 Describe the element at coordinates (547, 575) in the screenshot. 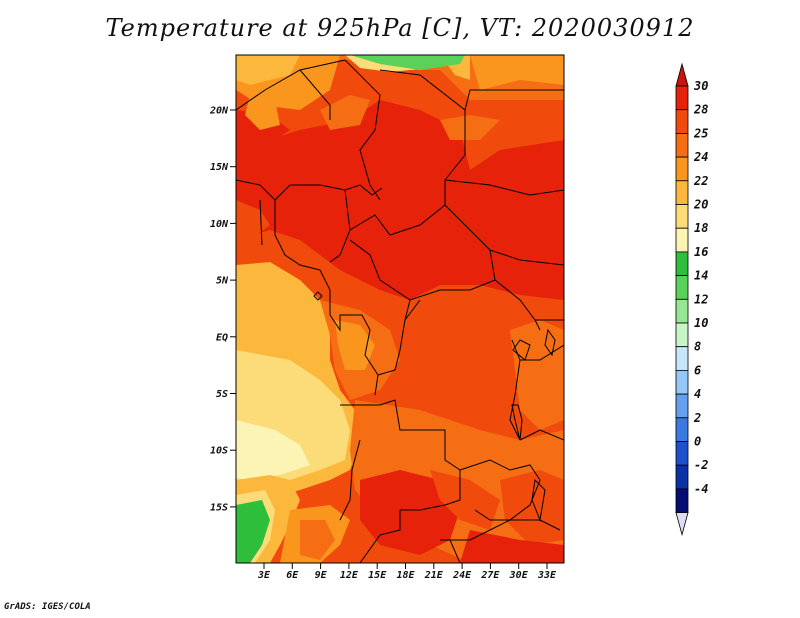

I see `lon-tick-label: 33E` at that location.